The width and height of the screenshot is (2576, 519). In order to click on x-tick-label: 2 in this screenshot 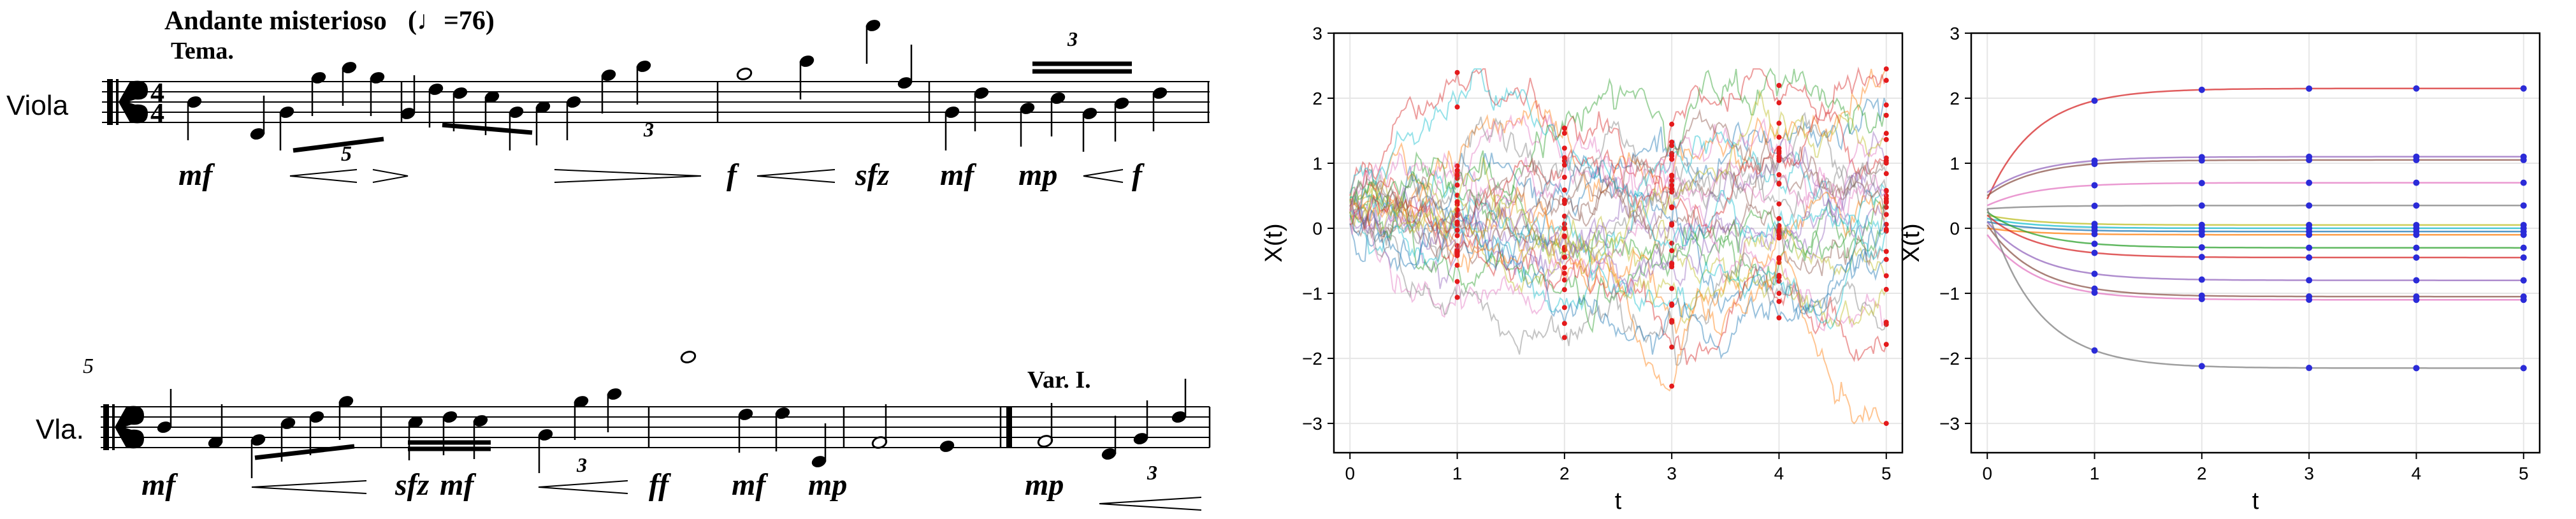, I will do `click(1564, 473)`.